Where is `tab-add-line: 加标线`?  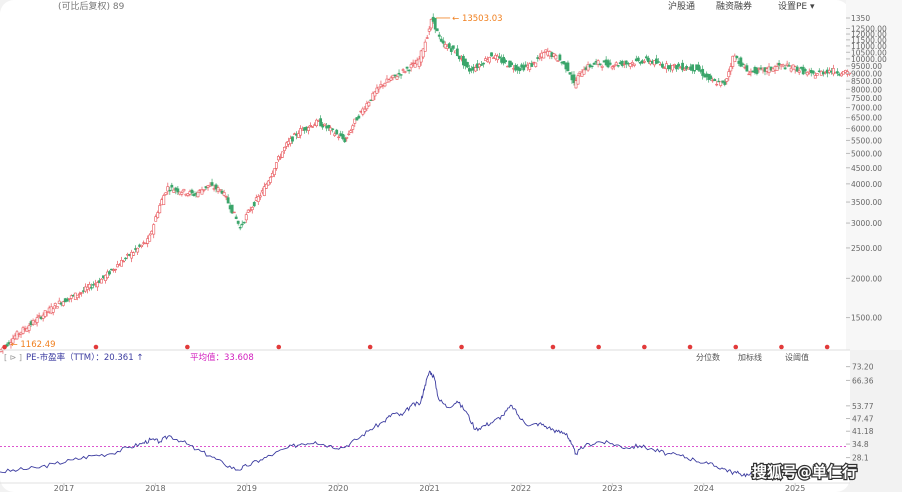
tab-add-line: 加标线 is located at coordinates (750, 357).